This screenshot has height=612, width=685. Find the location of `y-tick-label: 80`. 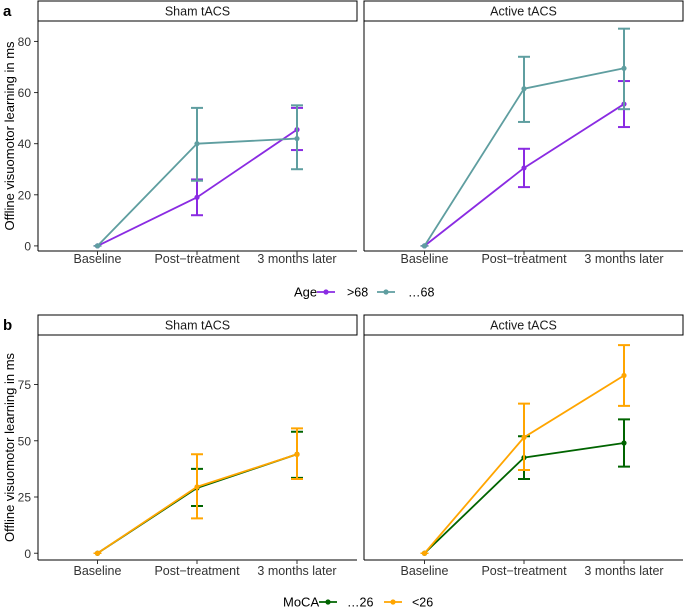

y-tick-label: 80 is located at coordinates (25, 42).